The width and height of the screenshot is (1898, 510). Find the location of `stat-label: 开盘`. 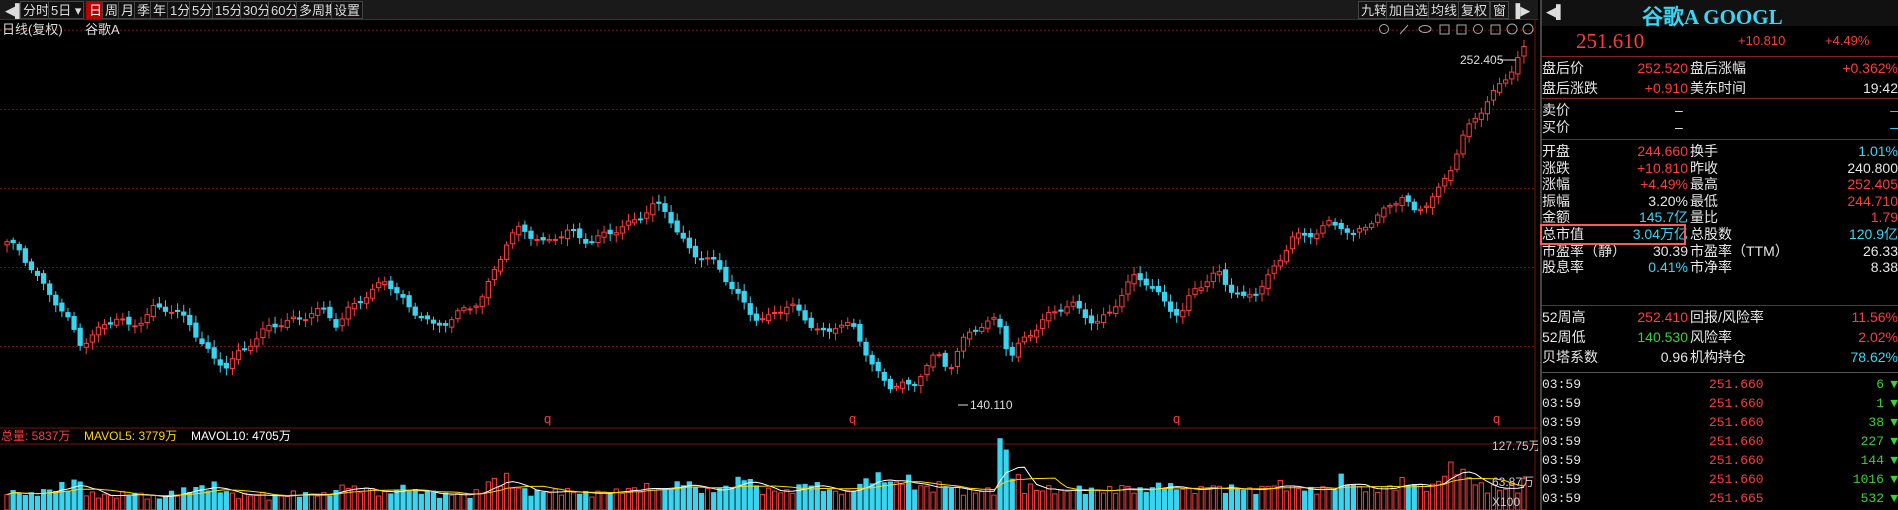

stat-label: 开盘 is located at coordinates (1556, 151).